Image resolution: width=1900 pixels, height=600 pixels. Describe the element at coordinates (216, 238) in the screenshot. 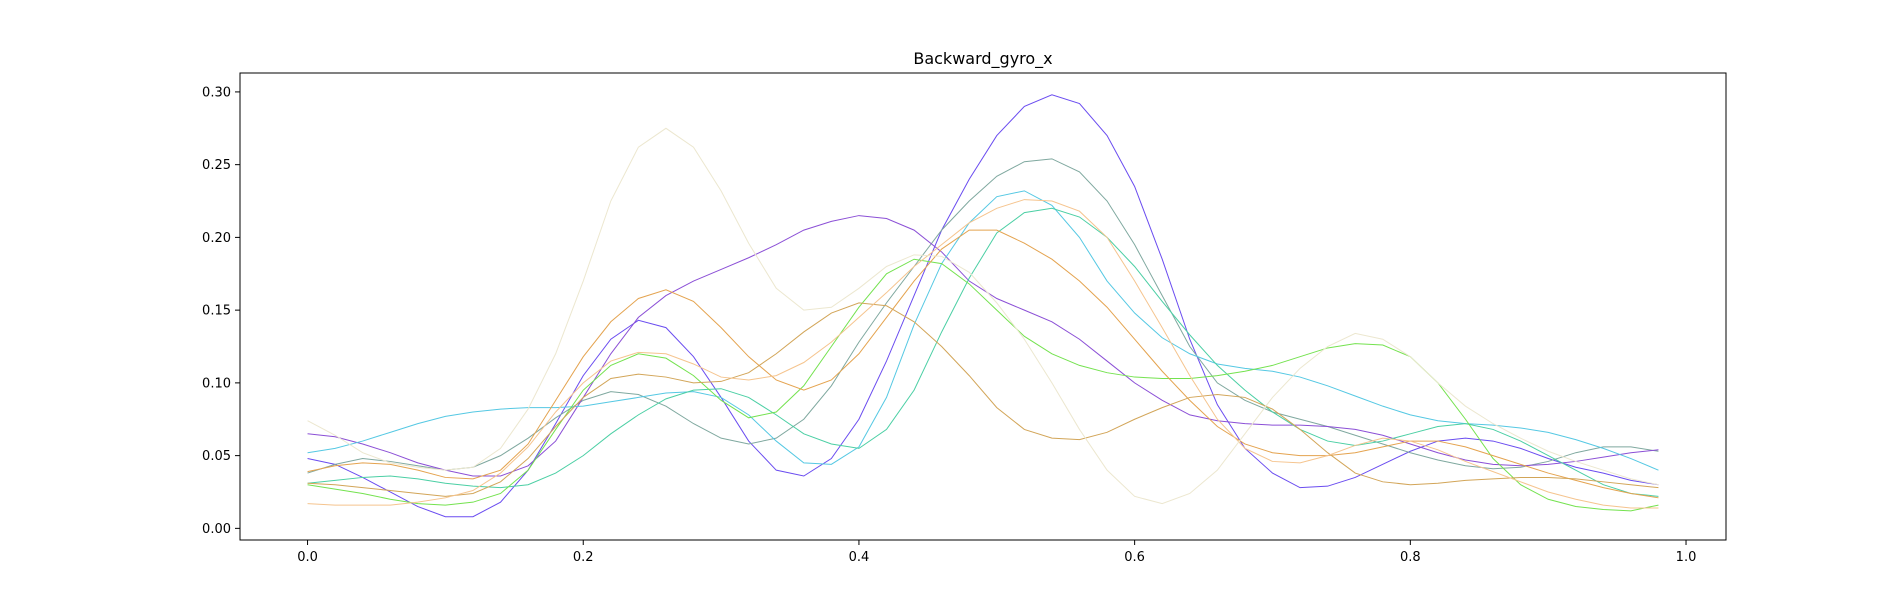

I see `y-tick-label: 0.20` at that location.